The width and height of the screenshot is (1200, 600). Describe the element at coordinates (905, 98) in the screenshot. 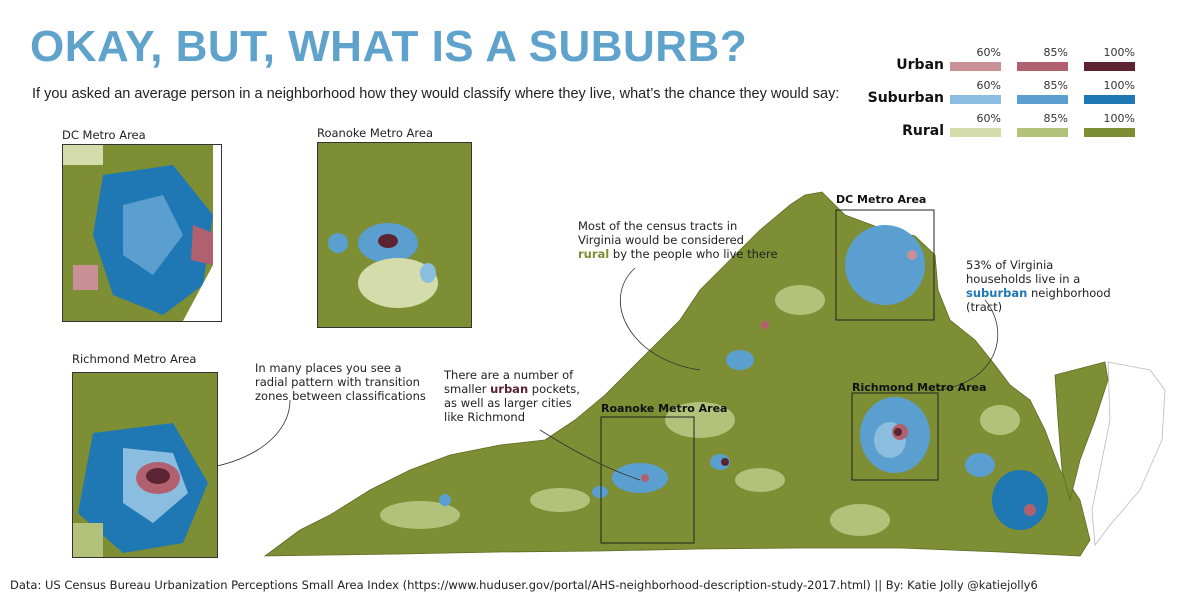

I see `legend-label: Suburban` at that location.